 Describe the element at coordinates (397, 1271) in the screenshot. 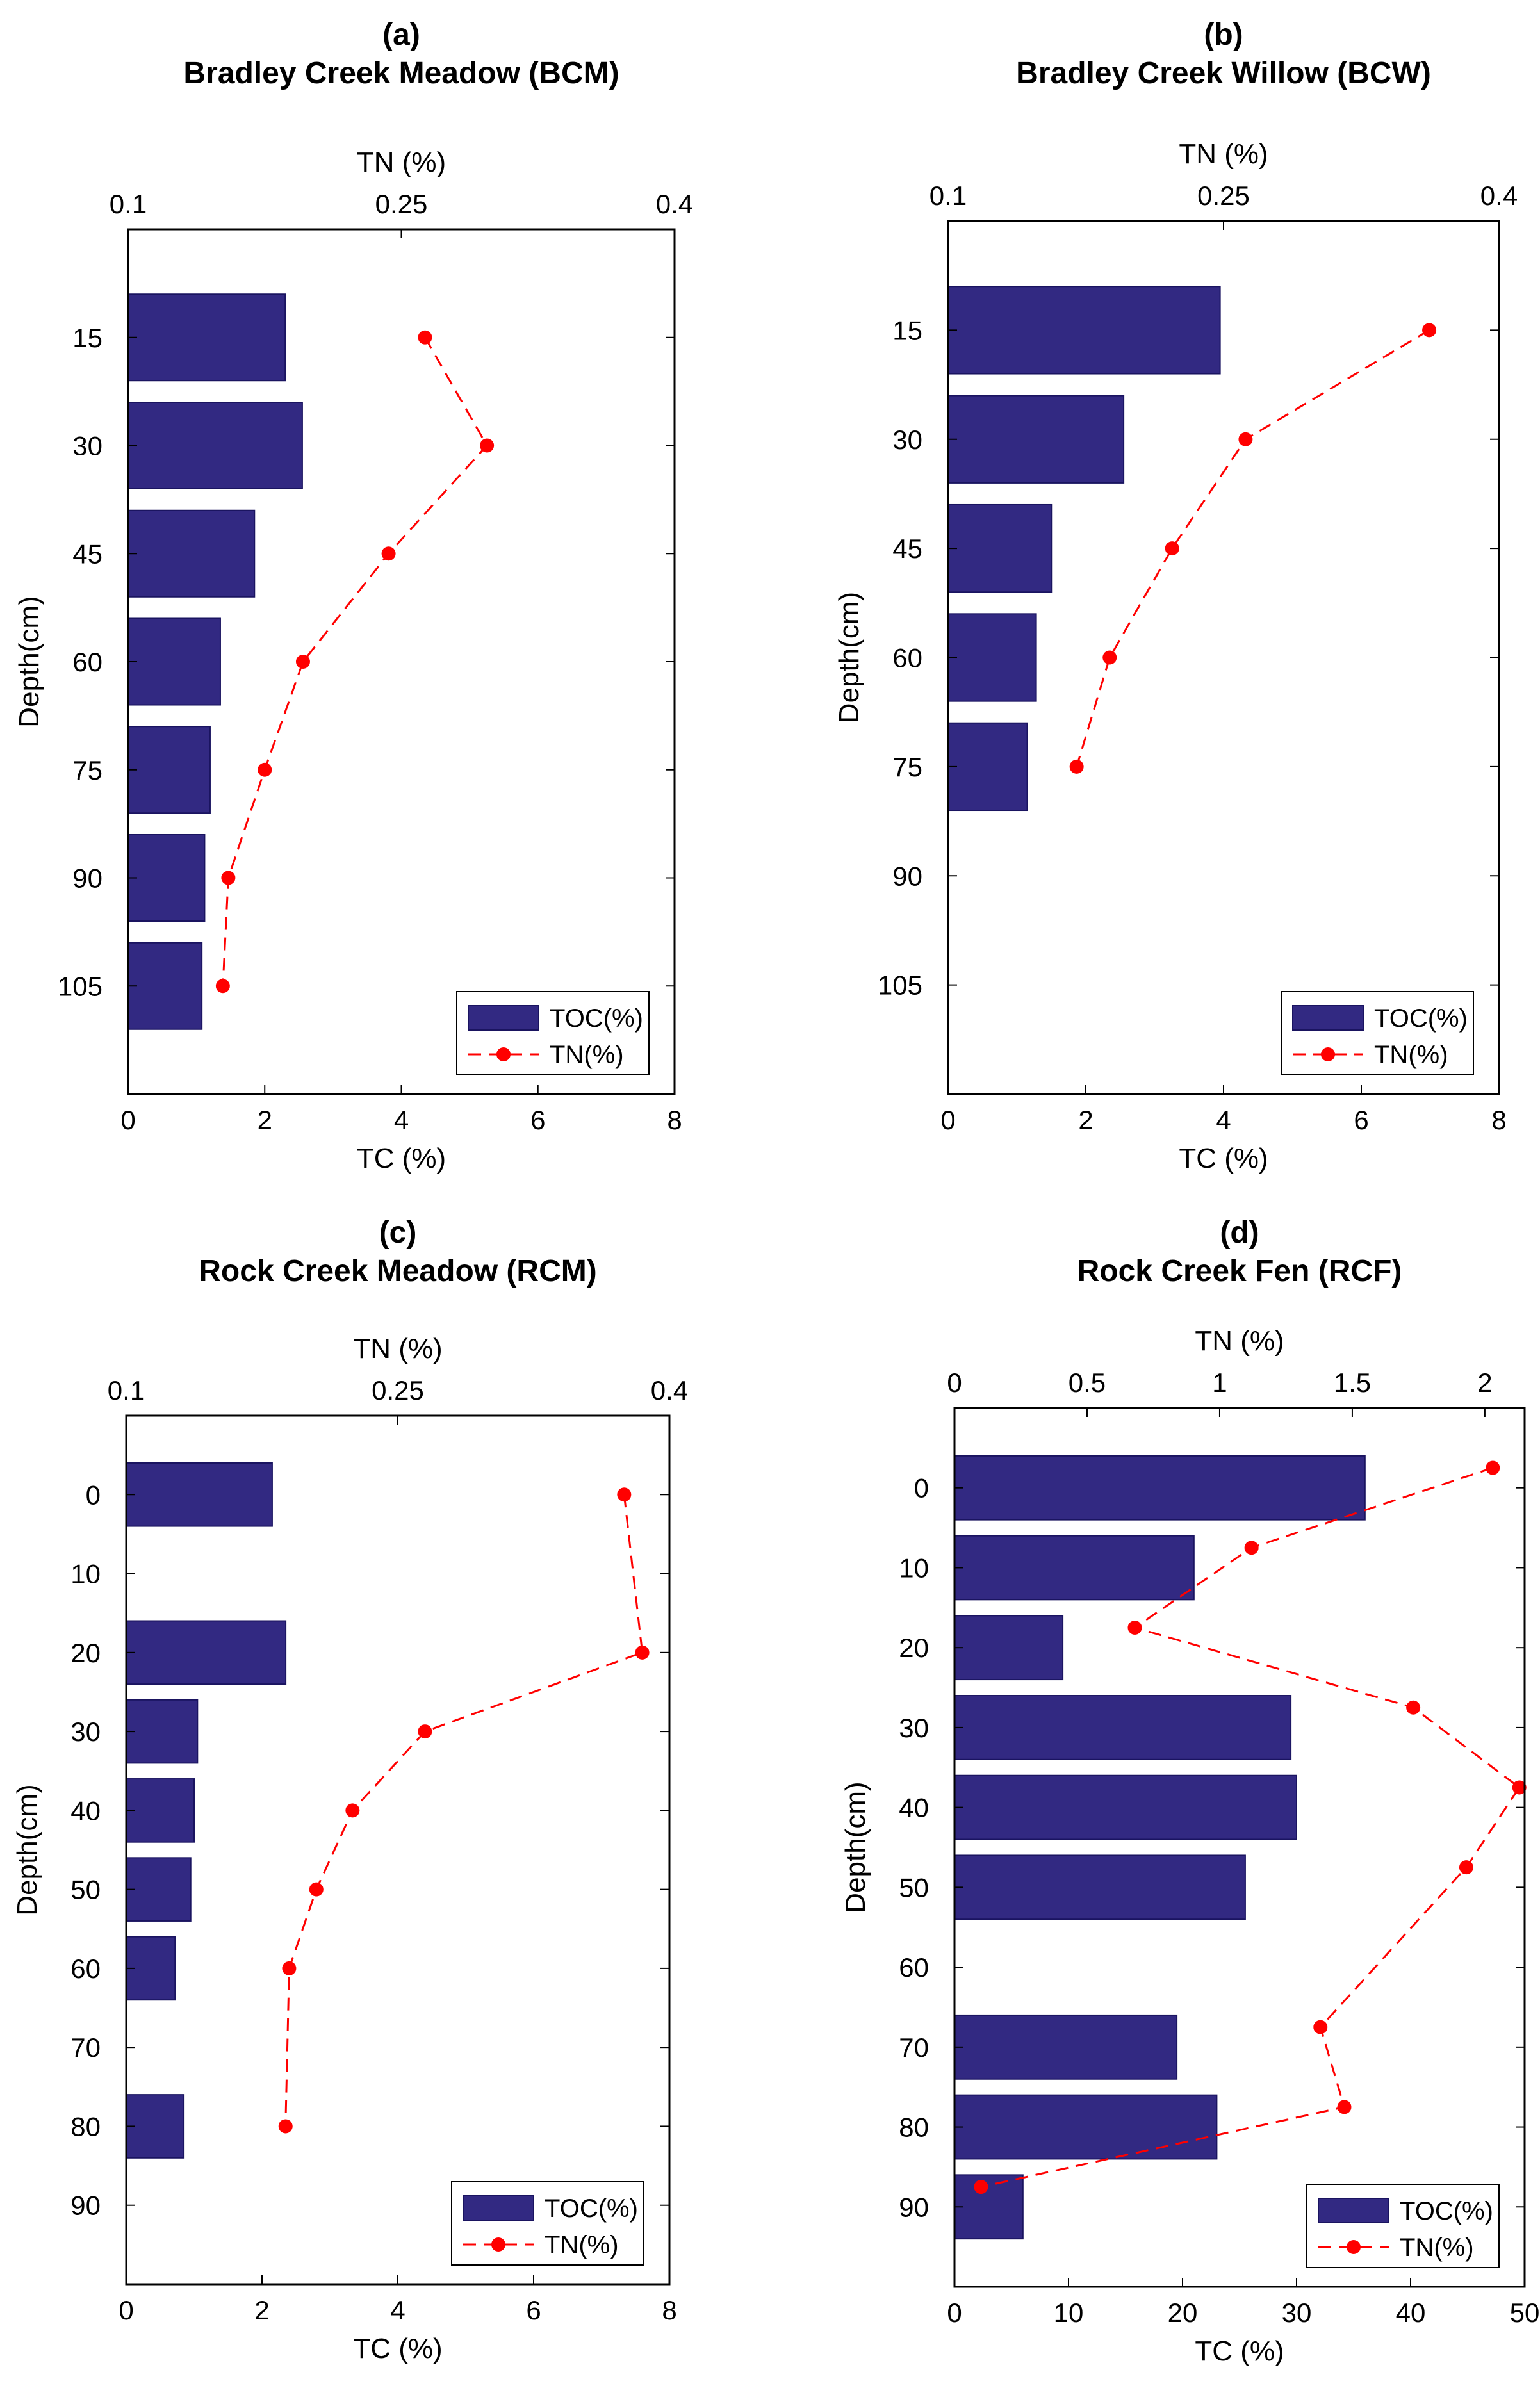

I see `panel-title: Rock Creek Meadow (RCM)` at that location.